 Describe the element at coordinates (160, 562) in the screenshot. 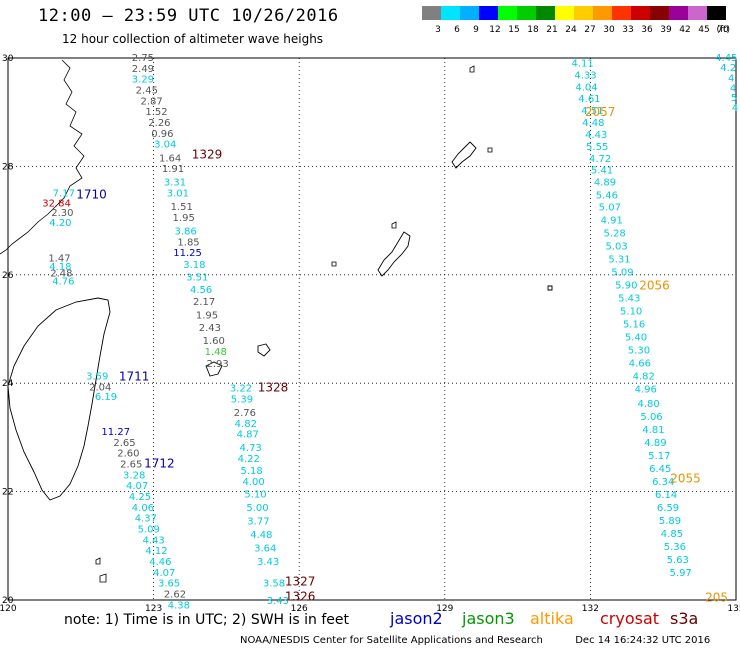

I see `wave-height-value: 4.46` at that location.